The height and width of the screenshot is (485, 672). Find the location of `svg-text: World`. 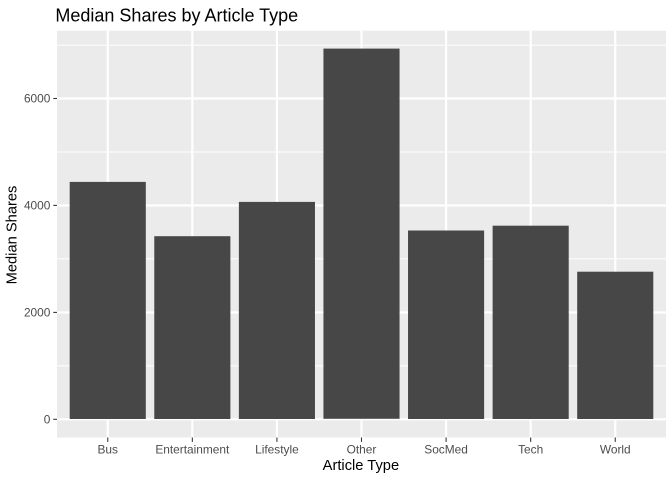

svg-text: World is located at coordinates (615, 450).